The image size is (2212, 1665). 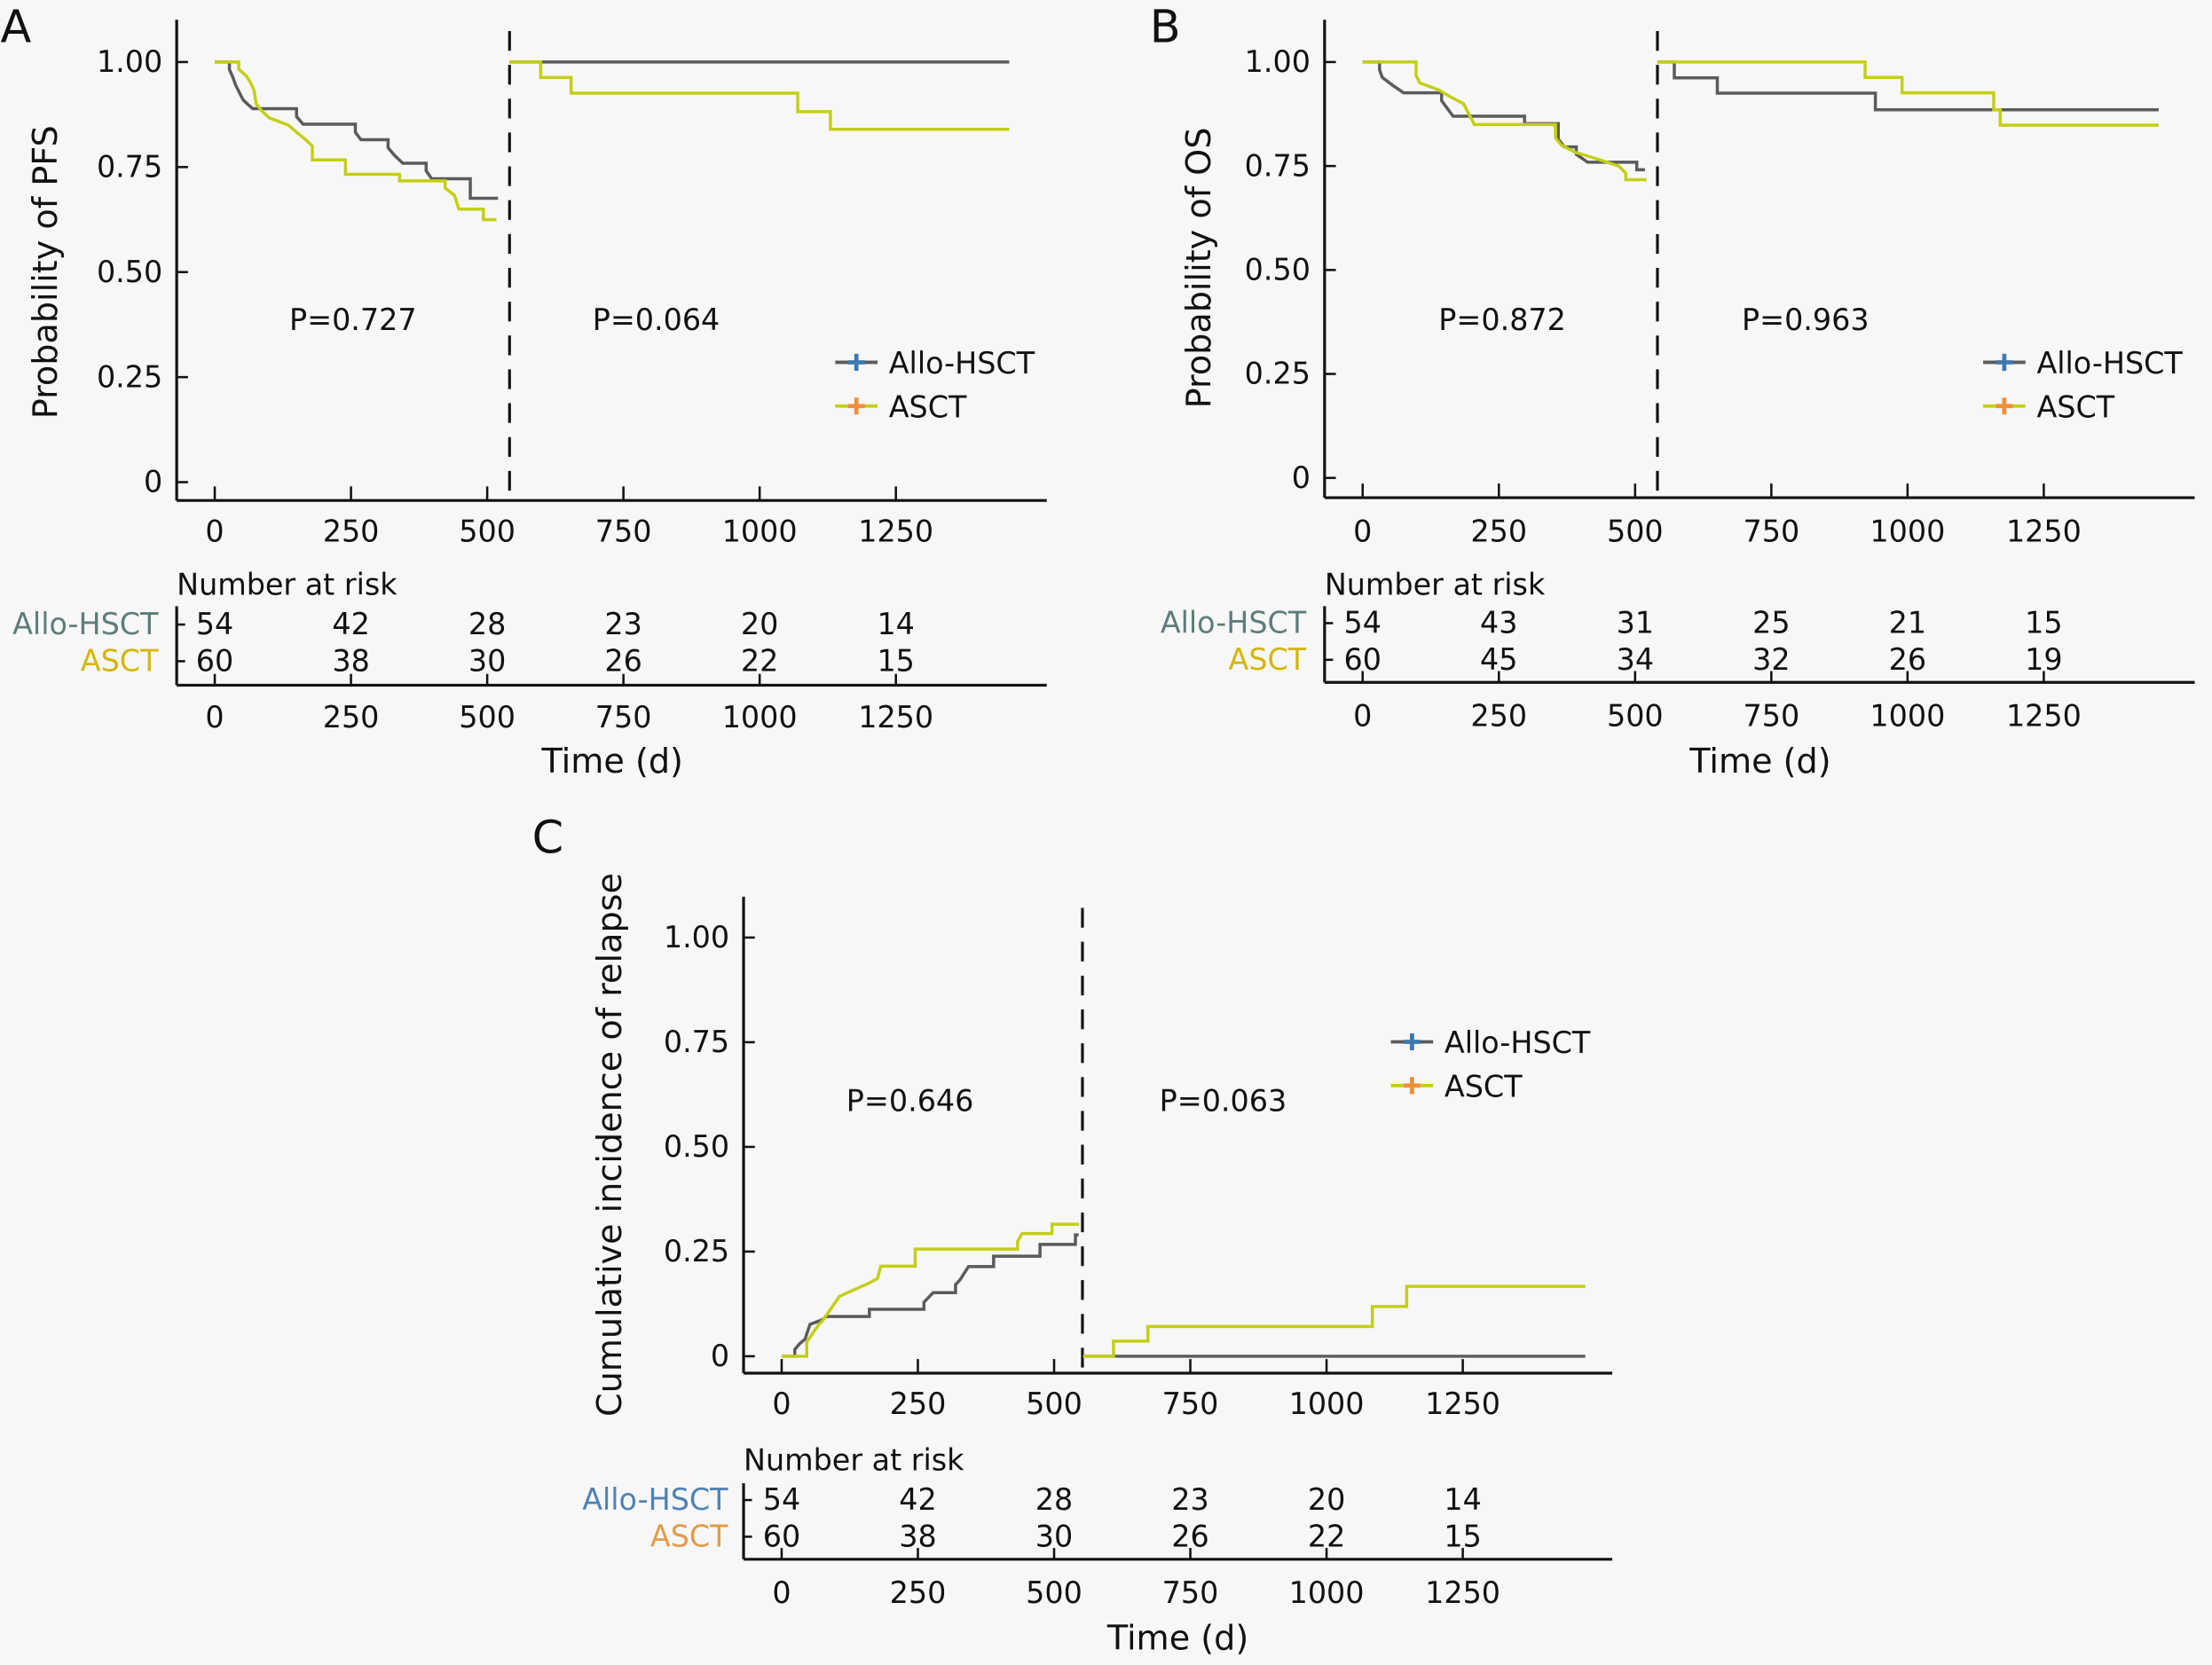 What do you see at coordinates (1502, 320) in the screenshot?
I see `p-value-label: P=0.872` at bounding box center [1502, 320].